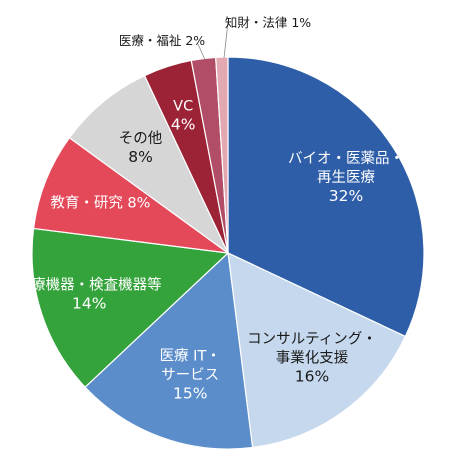  I want to click on slice-label: 知財・法律 1%, so click(268, 22).